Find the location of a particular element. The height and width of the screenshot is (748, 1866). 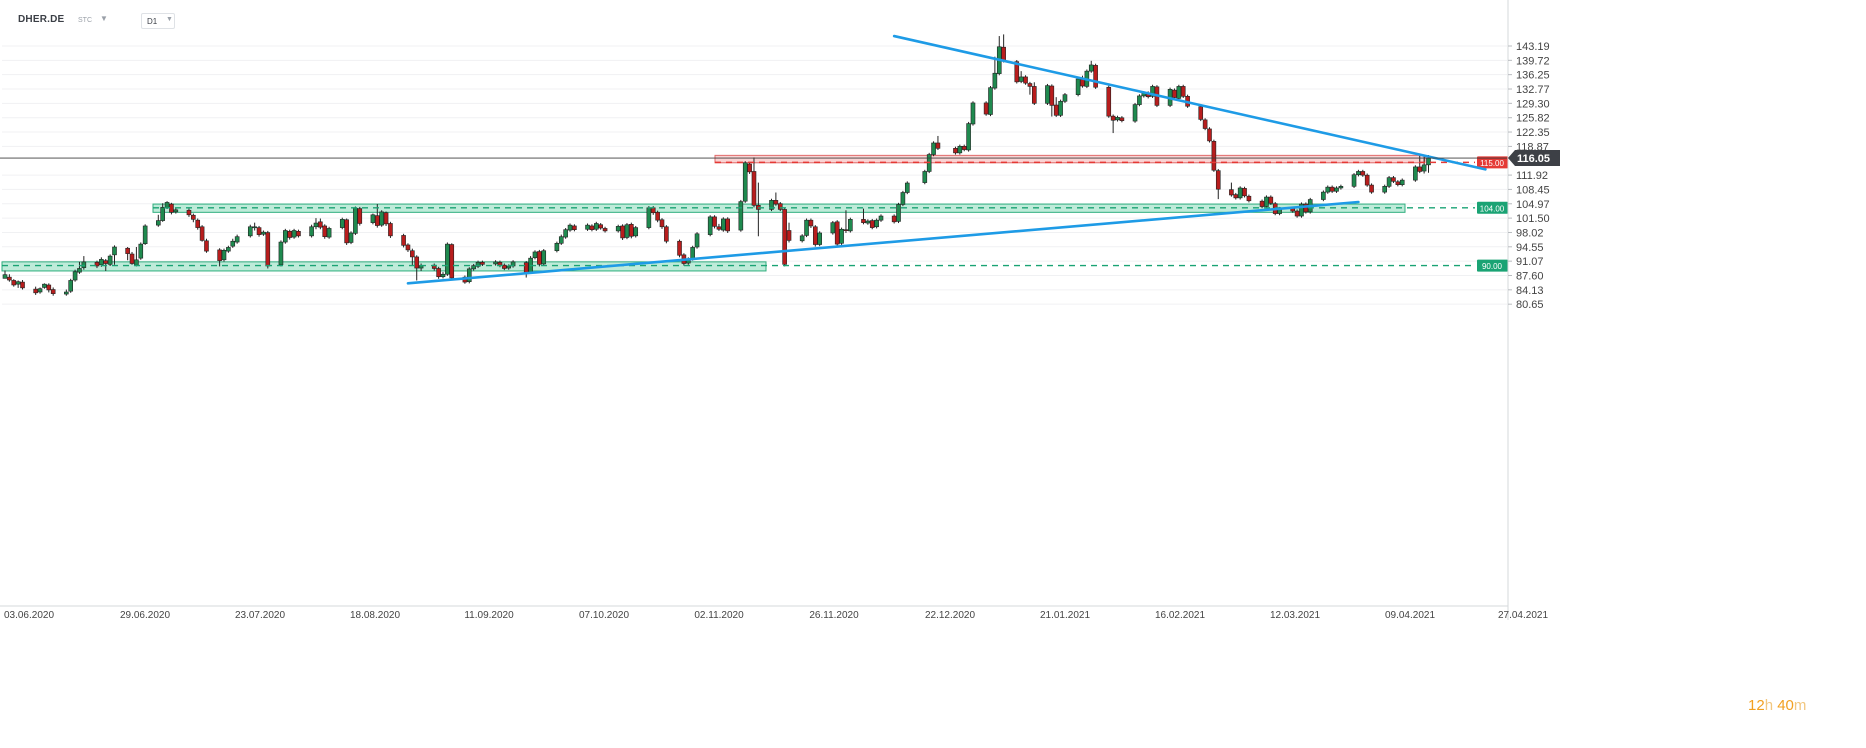

x-tick-label: 29.06.2020 is located at coordinates (145, 615).